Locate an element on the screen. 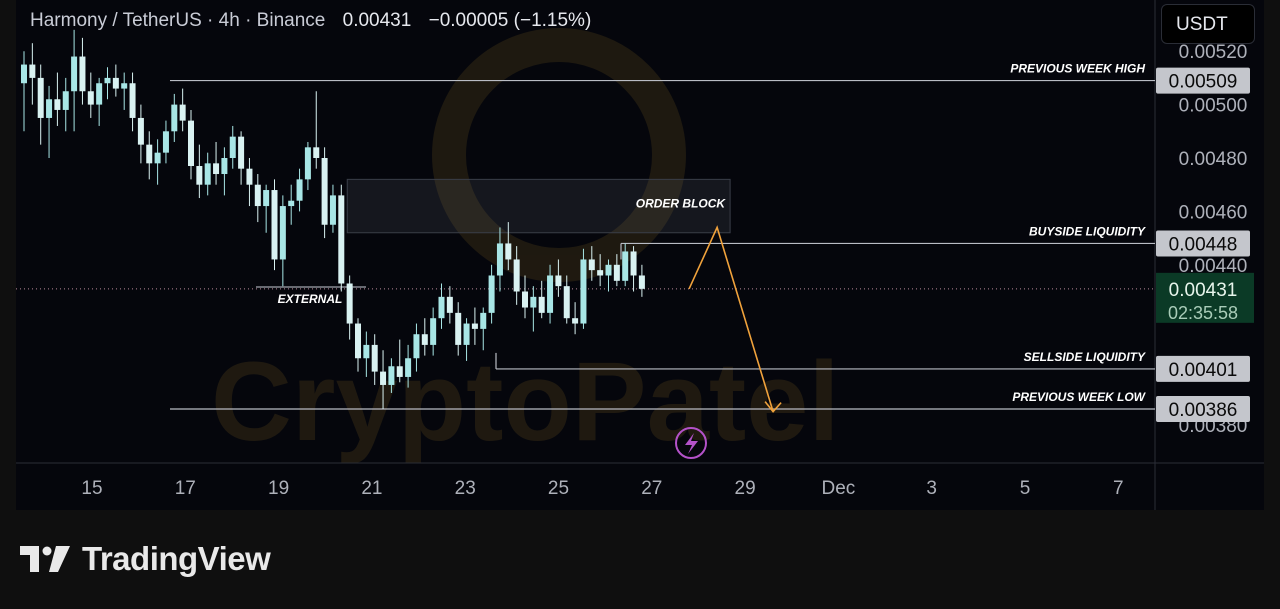  price-tag-value: 0.00509 is located at coordinates (1203, 82).